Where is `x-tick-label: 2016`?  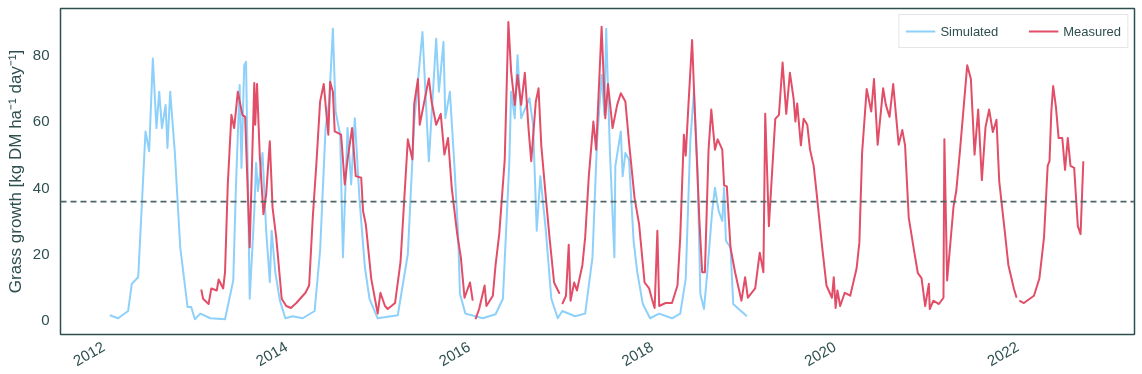
x-tick-label: 2016 is located at coordinates (454, 353).